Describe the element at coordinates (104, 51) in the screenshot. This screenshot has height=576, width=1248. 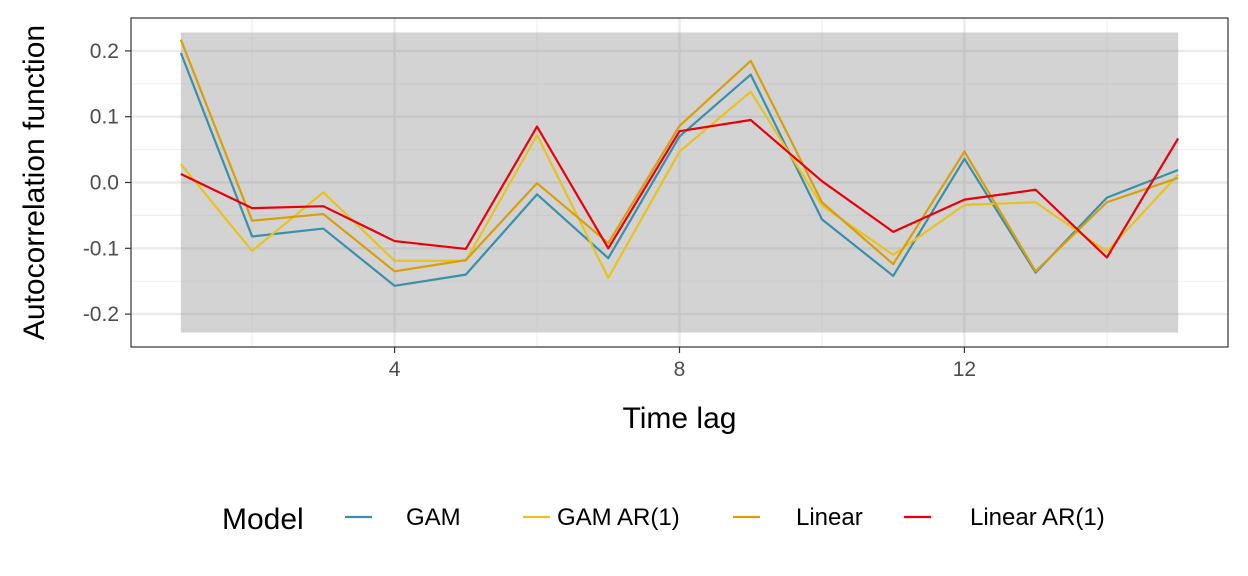
I see `y-tick-label: 0.2` at that location.